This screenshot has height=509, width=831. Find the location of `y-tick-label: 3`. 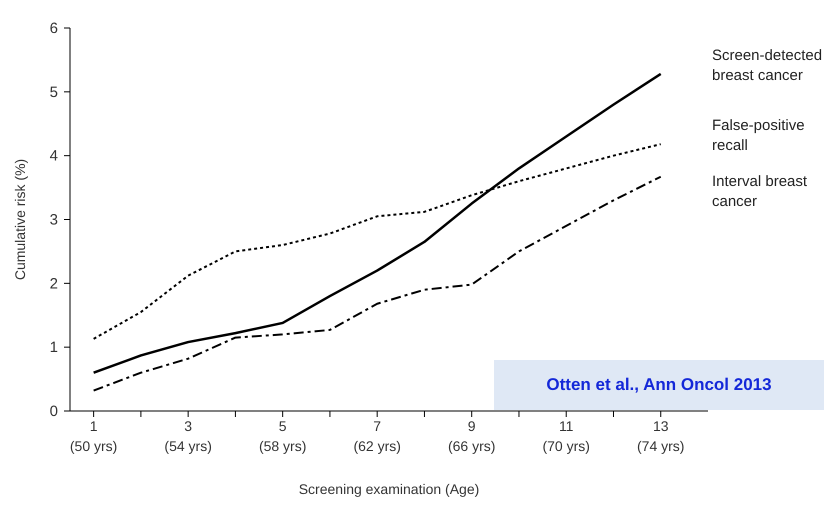

y-tick-label: 3 is located at coordinates (54, 220).